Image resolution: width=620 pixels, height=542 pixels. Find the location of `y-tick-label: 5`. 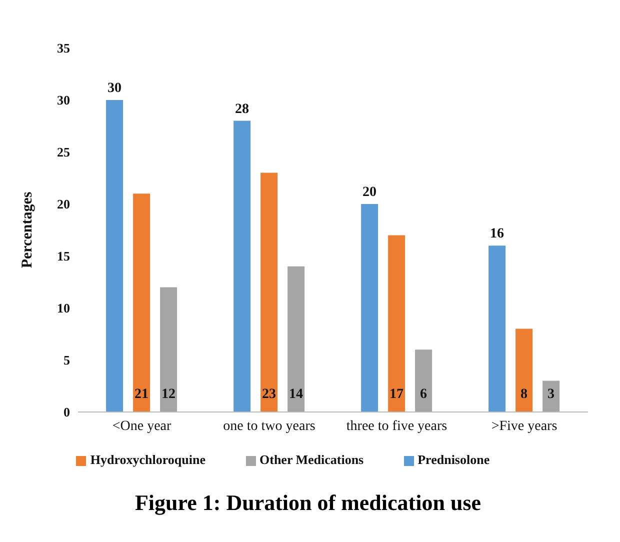

y-tick-label: 5 is located at coordinates (67, 360).